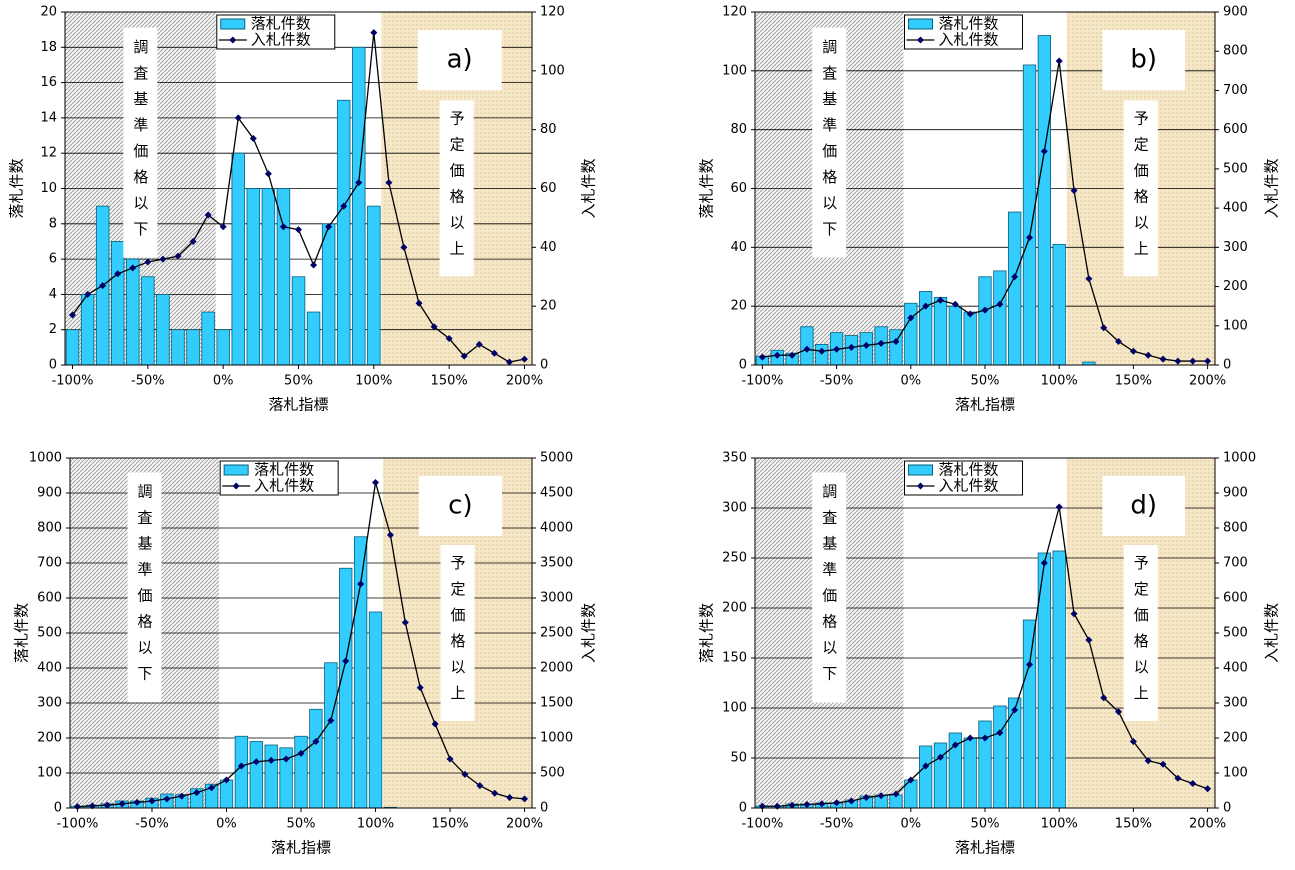 The width and height of the screenshot is (1295, 870). I want to click on plot-frame, so click(985, 188).